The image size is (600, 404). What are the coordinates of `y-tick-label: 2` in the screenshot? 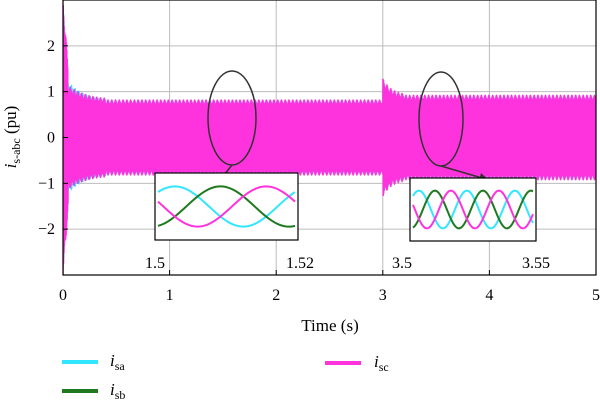 It's located at (51, 46).